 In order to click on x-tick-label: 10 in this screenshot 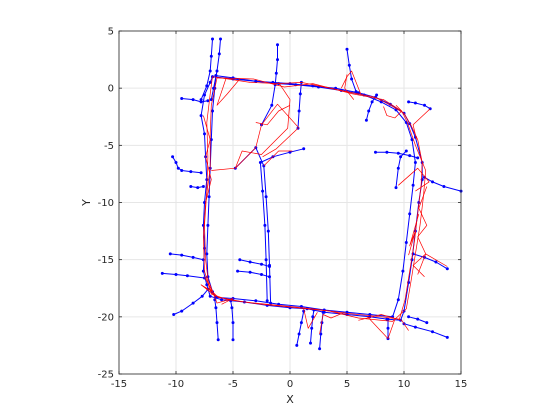, I will do `click(404, 384)`.